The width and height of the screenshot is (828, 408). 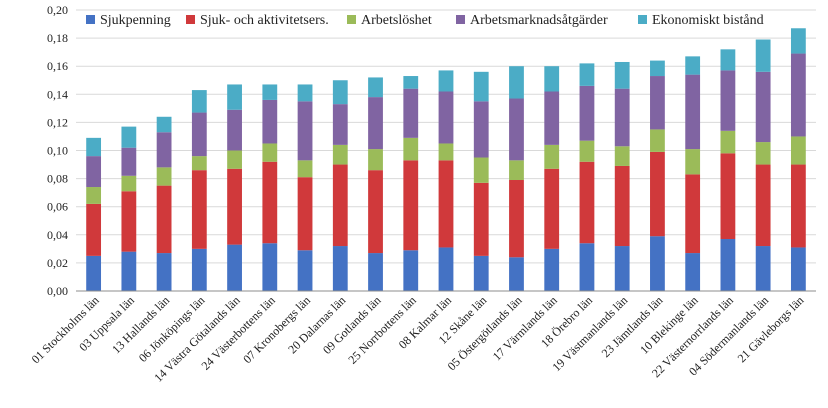 What do you see at coordinates (264, 20) in the screenshot?
I see `legend-label: Sjuk- och aktivitetsers.` at bounding box center [264, 20].